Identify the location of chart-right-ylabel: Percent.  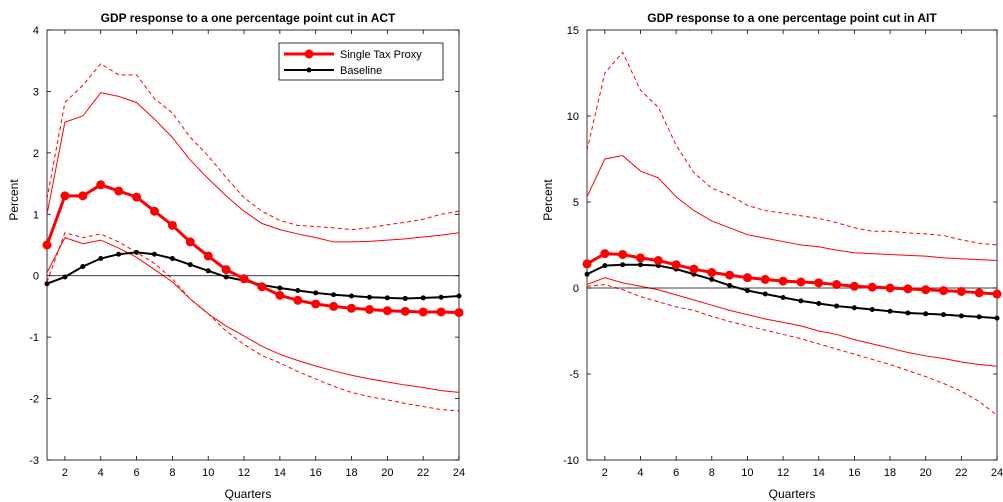
(548, 200).